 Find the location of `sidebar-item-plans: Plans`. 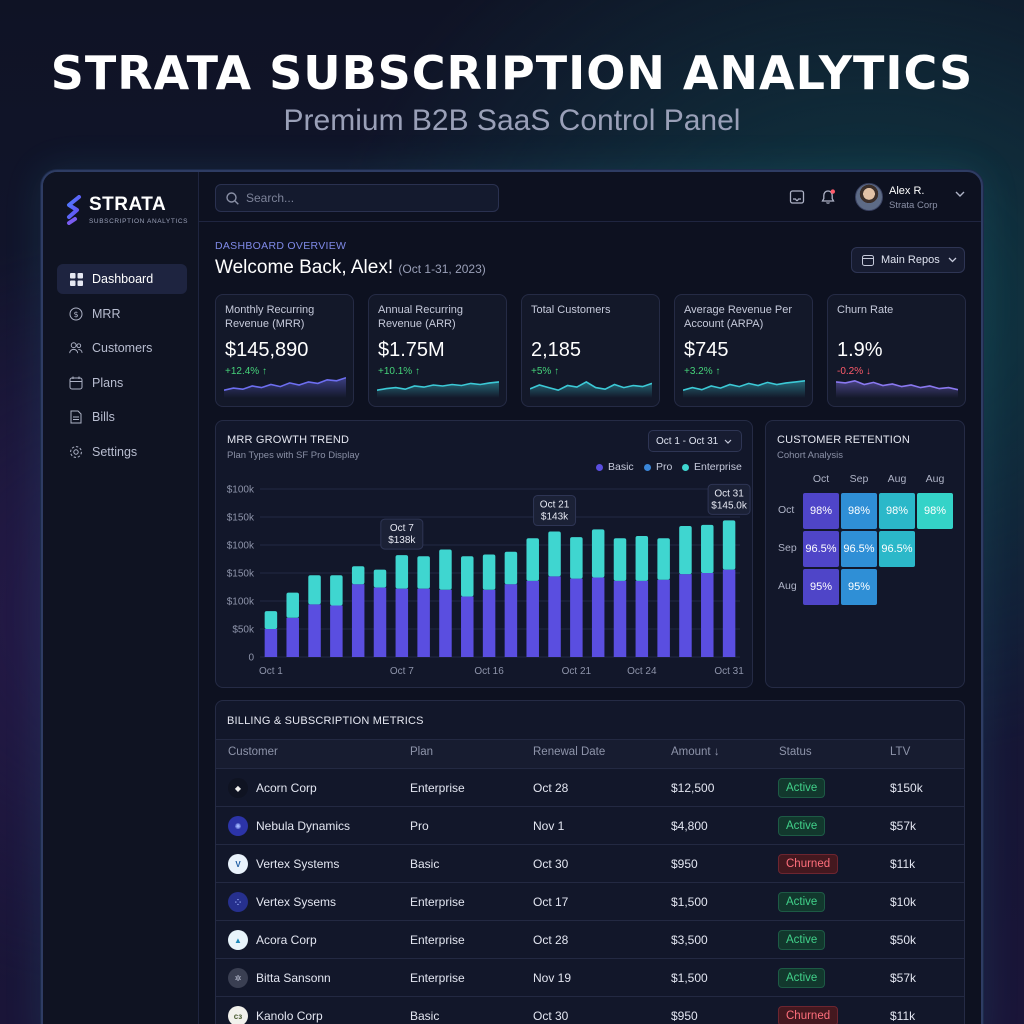

sidebar-item-plans: Plans is located at coordinates (122, 383).